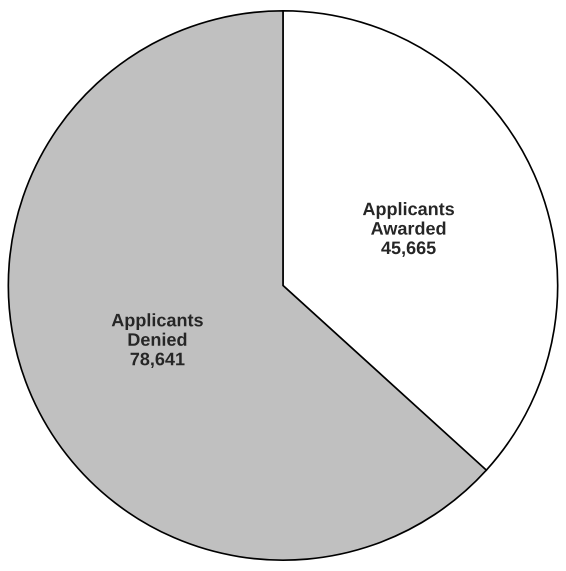 This screenshot has width=566, height=571. What do you see at coordinates (408, 249) in the screenshot?
I see `data-label: 45,665` at bounding box center [408, 249].